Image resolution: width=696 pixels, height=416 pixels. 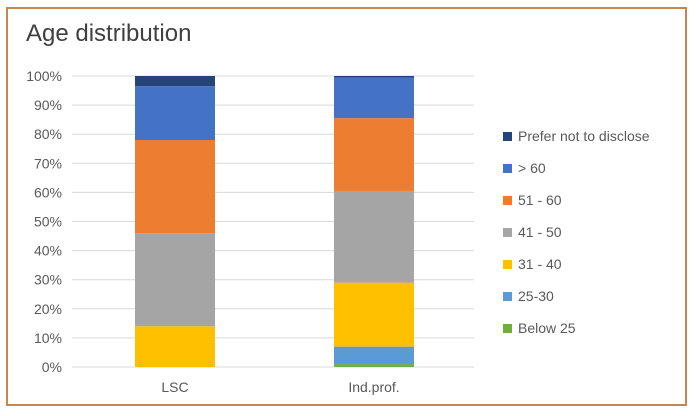 What do you see at coordinates (540, 264) in the screenshot?
I see `legend-label: 31 - 40` at bounding box center [540, 264].